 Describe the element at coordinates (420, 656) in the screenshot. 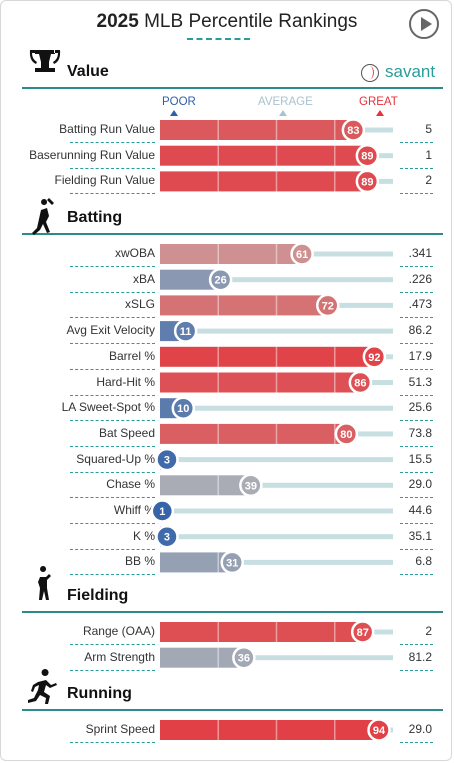

I see `metric-value: 81.2` at that location.